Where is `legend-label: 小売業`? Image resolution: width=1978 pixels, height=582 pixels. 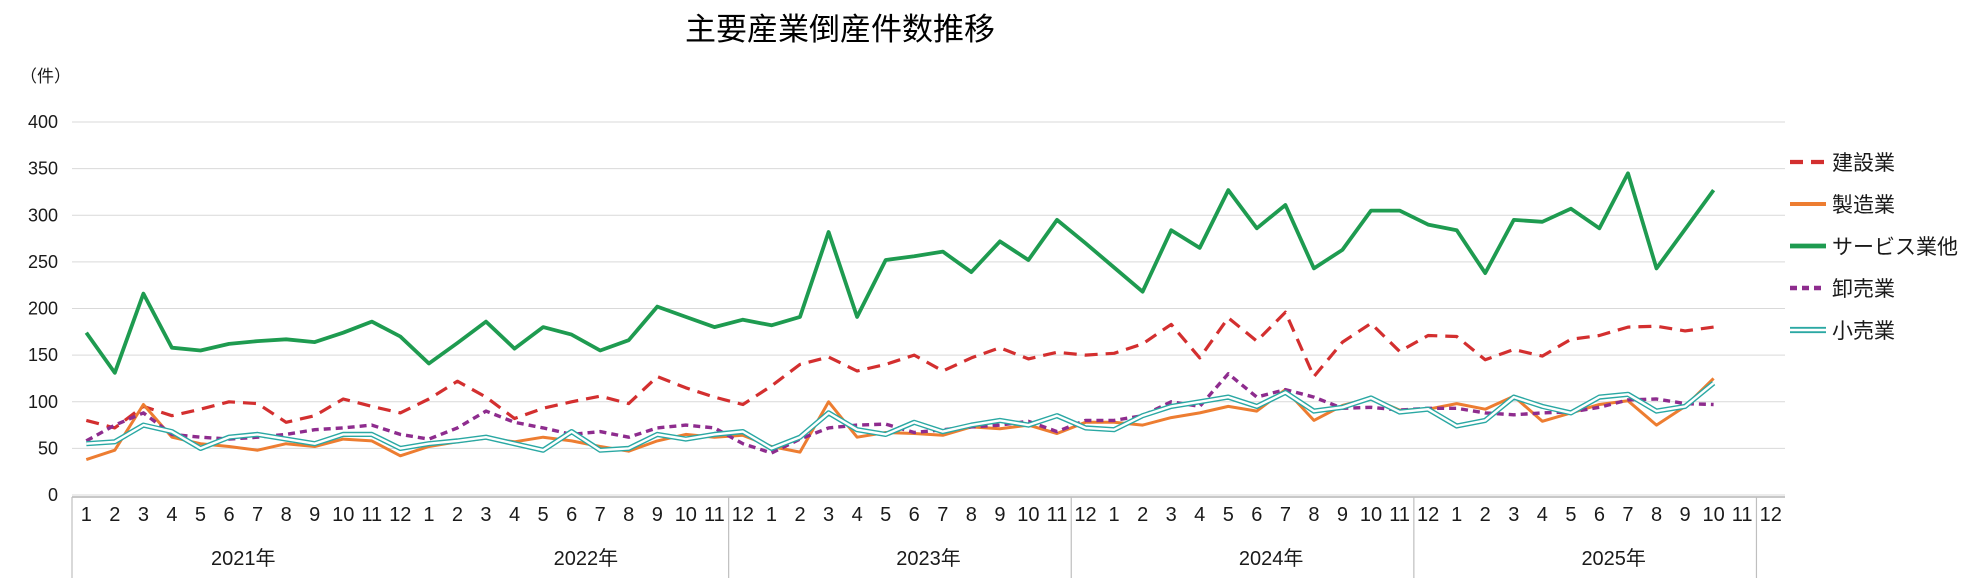 legend-label: 小売業 is located at coordinates (1863, 331).